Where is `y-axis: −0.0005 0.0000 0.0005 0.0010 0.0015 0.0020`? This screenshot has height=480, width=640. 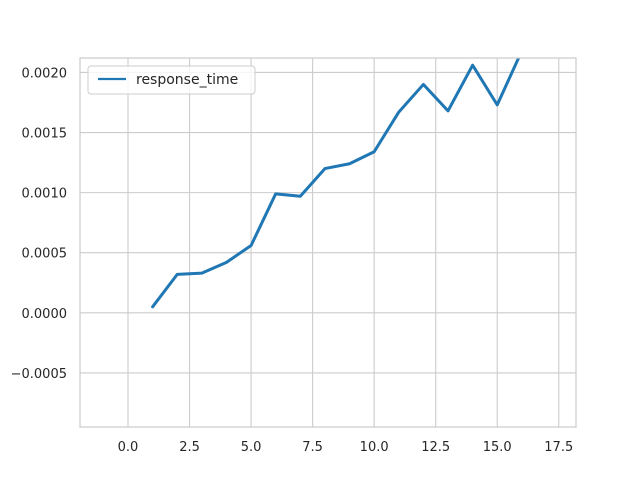 y-axis: −0.0005 0.0000 0.0005 0.0010 0.0015 0.0020 is located at coordinates (39, 223).